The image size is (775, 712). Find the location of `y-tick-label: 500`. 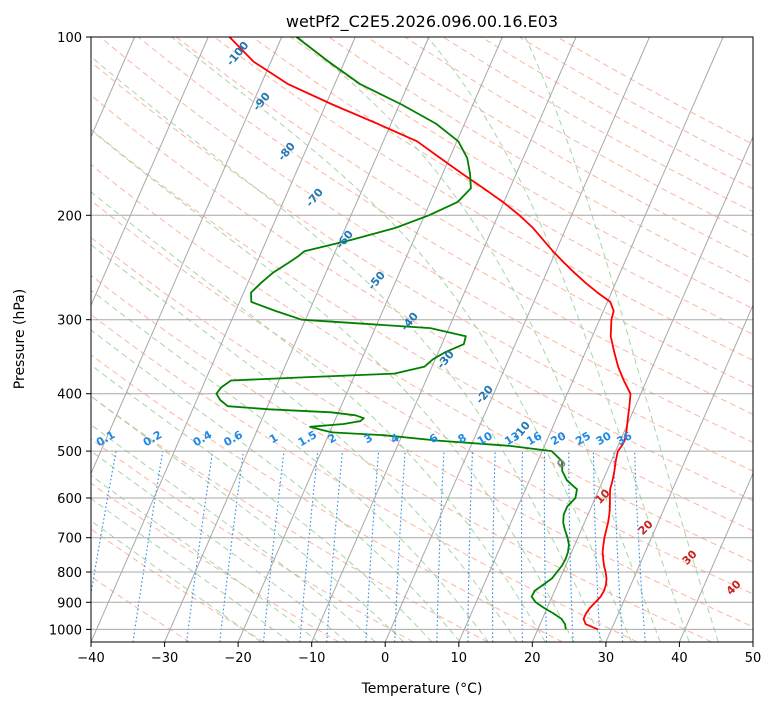

y-tick-label: 500 is located at coordinates (69, 452).